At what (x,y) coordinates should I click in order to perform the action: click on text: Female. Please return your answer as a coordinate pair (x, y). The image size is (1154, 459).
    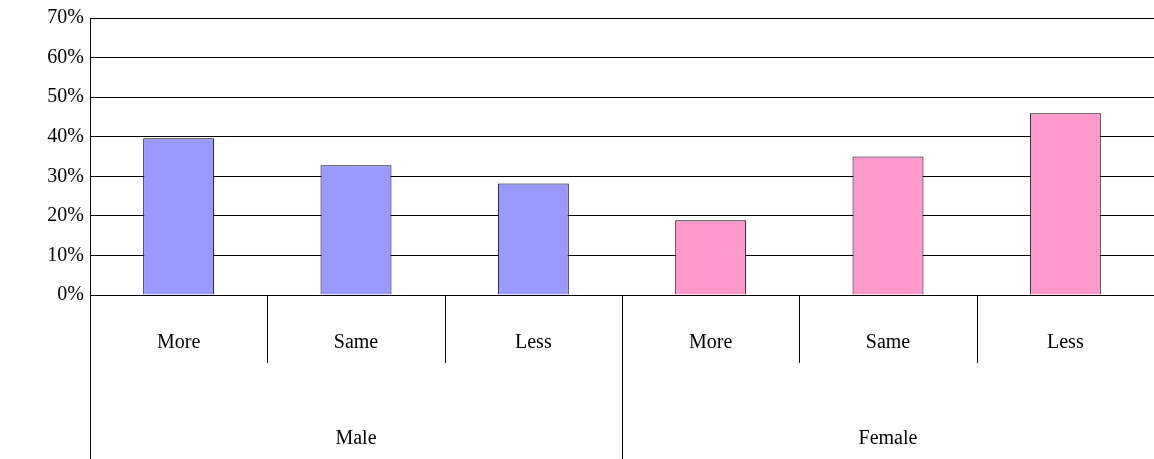
    Looking at the image, I should click on (888, 437).